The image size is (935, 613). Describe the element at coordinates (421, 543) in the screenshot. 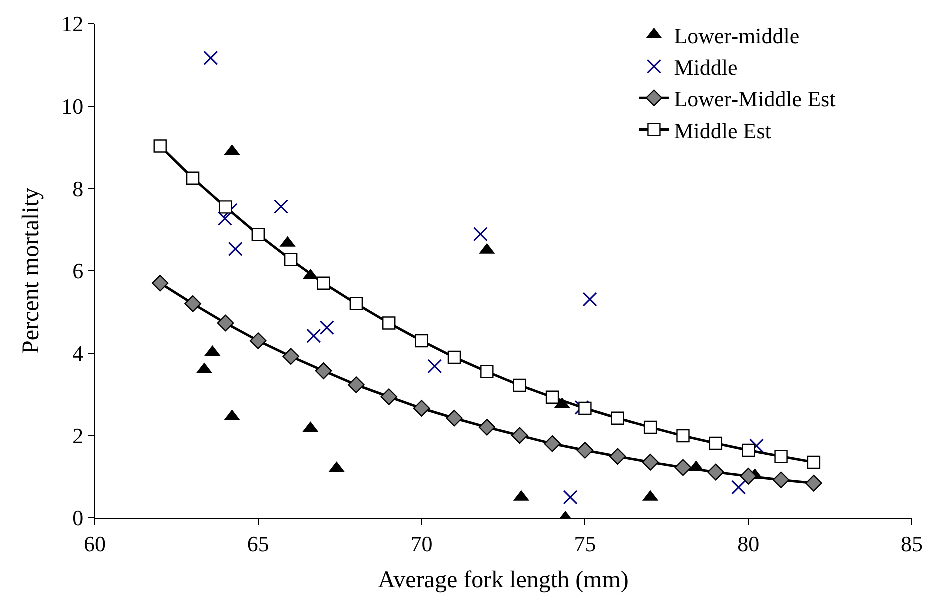

I see `x-tick-label: 70` at that location.